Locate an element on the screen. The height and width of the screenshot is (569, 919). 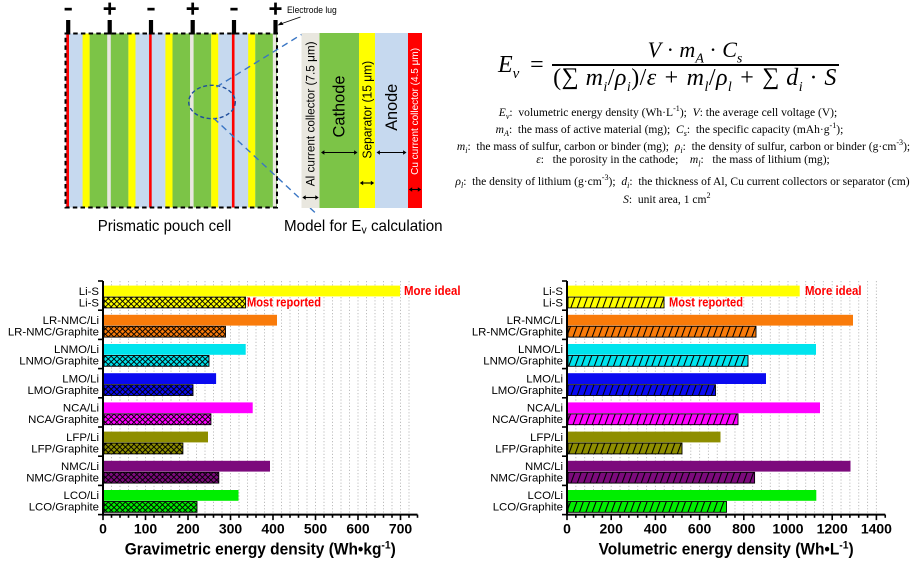
svg-text: 300 is located at coordinates (231, 529).